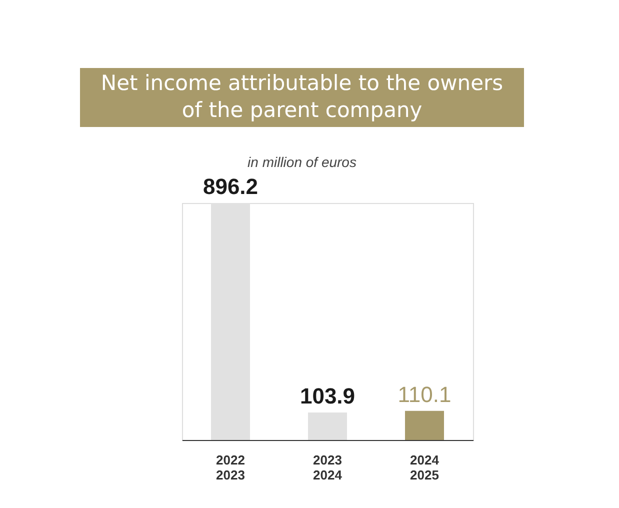  Describe the element at coordinates (302, 96) in the screenshot. I see `chart-title: Net income attributable to the owners of the parent company` at that location.